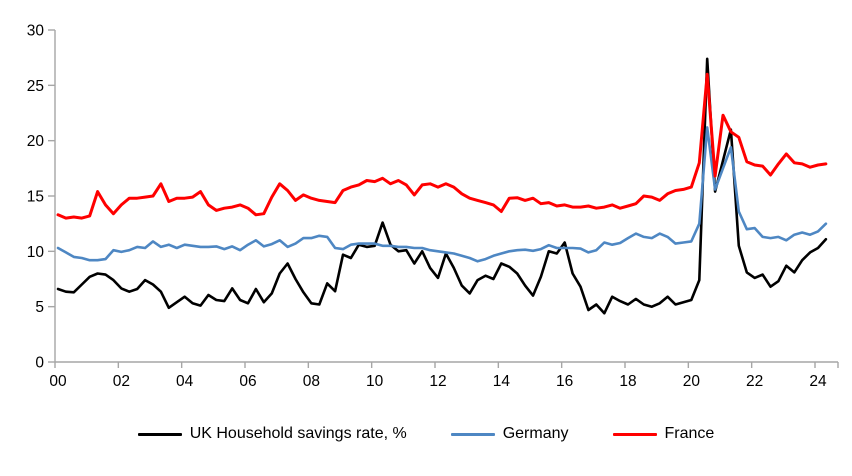  What do you see at coordinates (634, 434) in the screenshot?
I see `france-line-swatch` at bounding box center [634, 434].